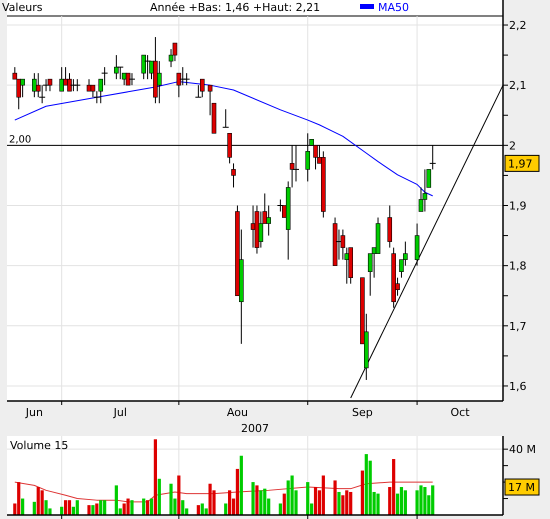  Describe the element at coordinates (517, 266) in the screenshot. I see `y-tick-label: 1,8` at that location.